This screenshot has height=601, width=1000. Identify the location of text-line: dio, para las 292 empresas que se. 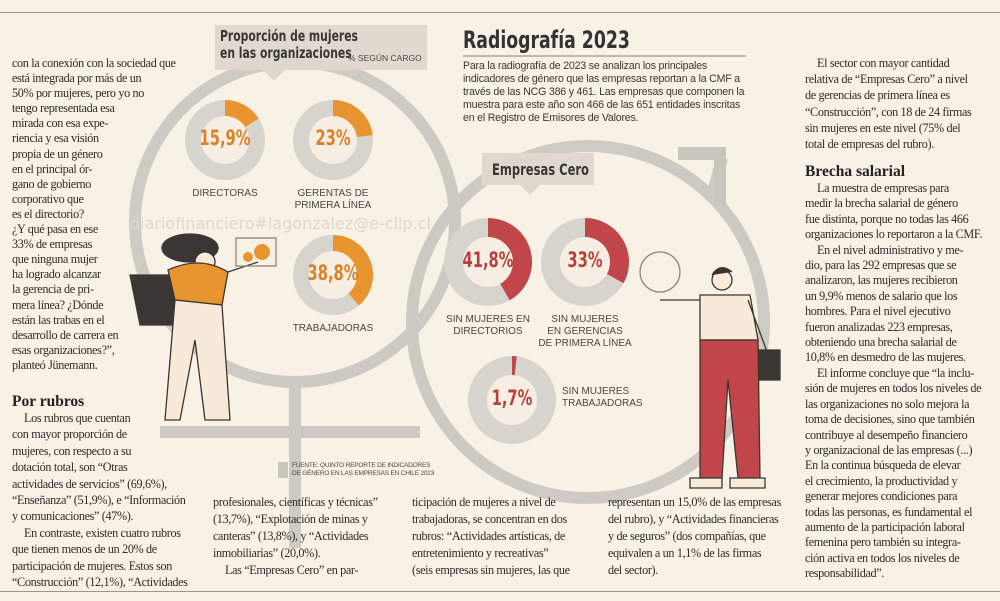
(881, 265).